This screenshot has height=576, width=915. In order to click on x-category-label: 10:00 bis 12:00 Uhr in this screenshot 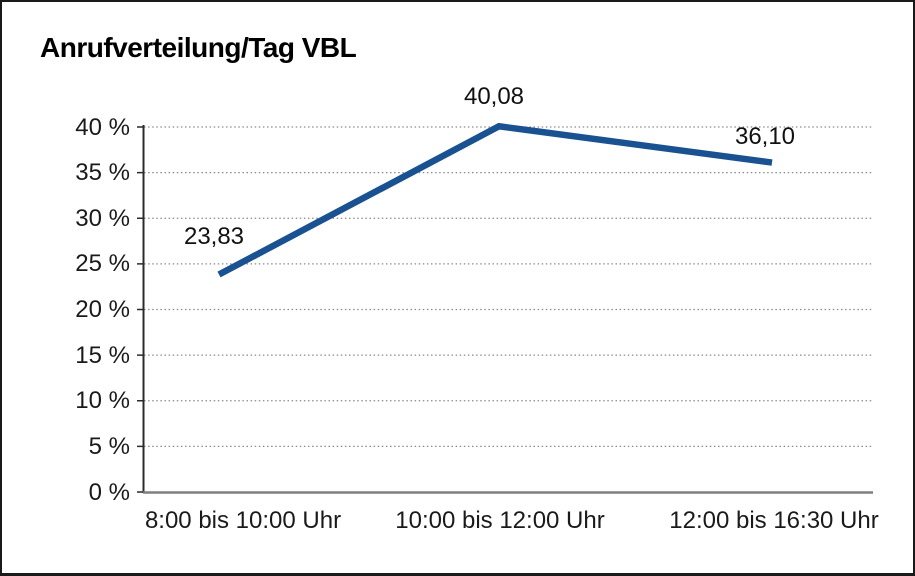, I will do `click(500, 520)`.